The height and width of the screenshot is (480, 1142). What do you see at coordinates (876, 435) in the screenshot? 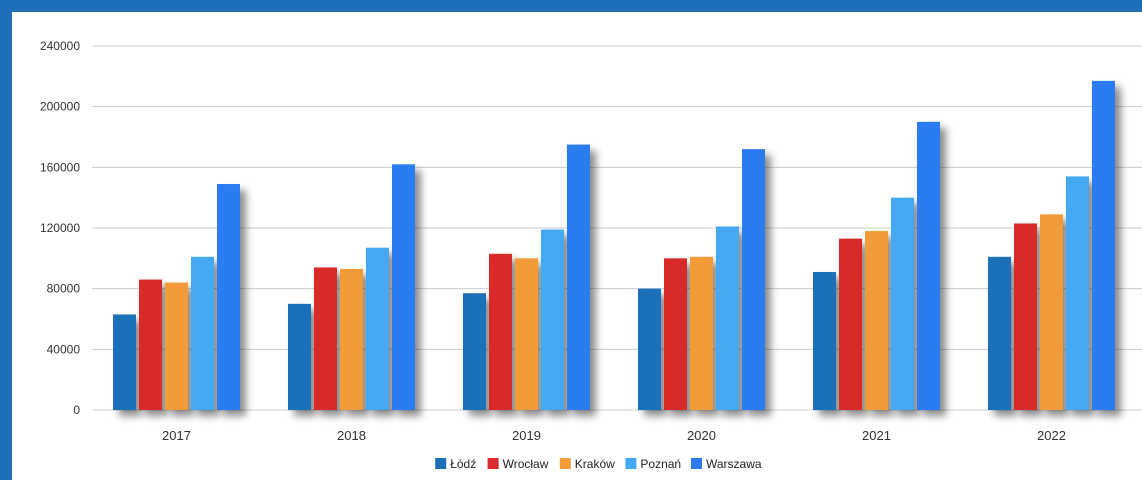
I see `x-tick-label: 2021` at bounding box center [876, 435].